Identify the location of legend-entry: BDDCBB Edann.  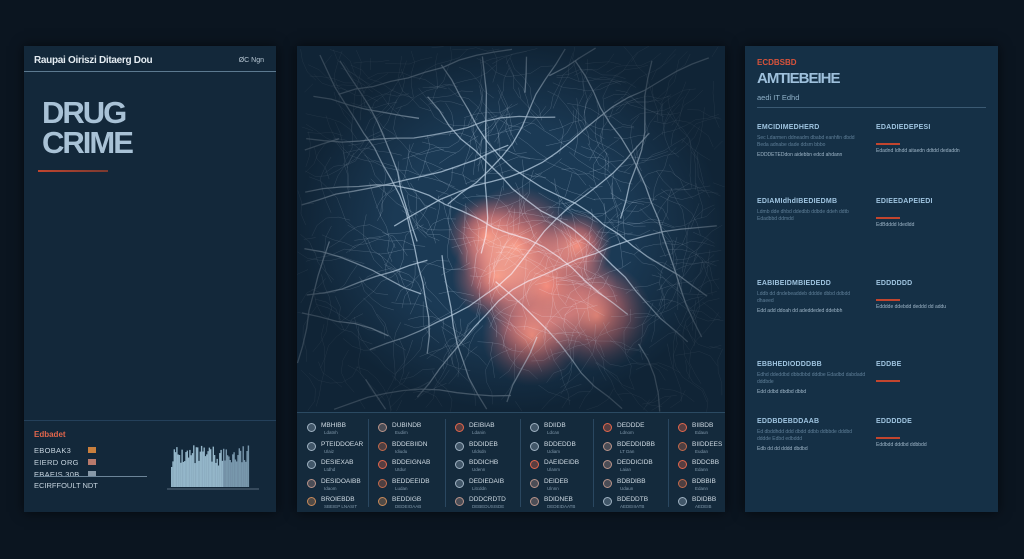
(709, 466).